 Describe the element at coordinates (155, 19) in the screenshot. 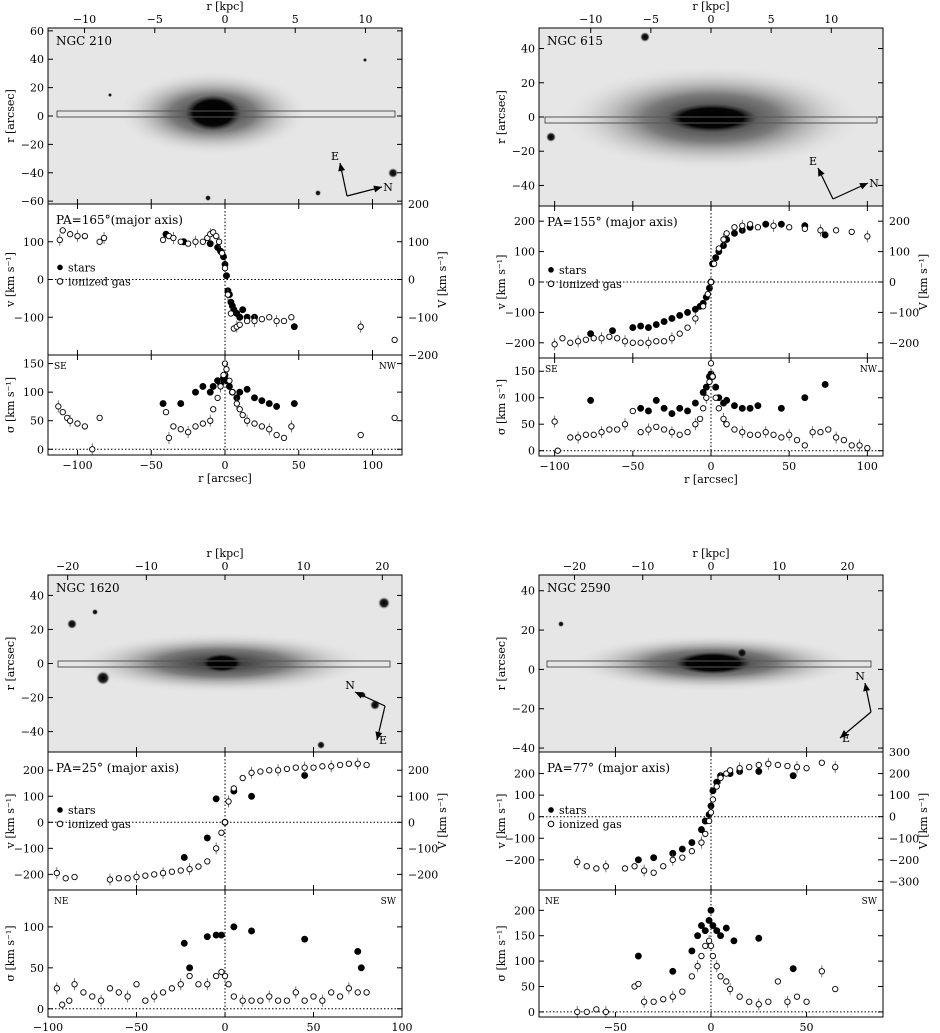

I see `kpc-tick-label: −5` at that location.